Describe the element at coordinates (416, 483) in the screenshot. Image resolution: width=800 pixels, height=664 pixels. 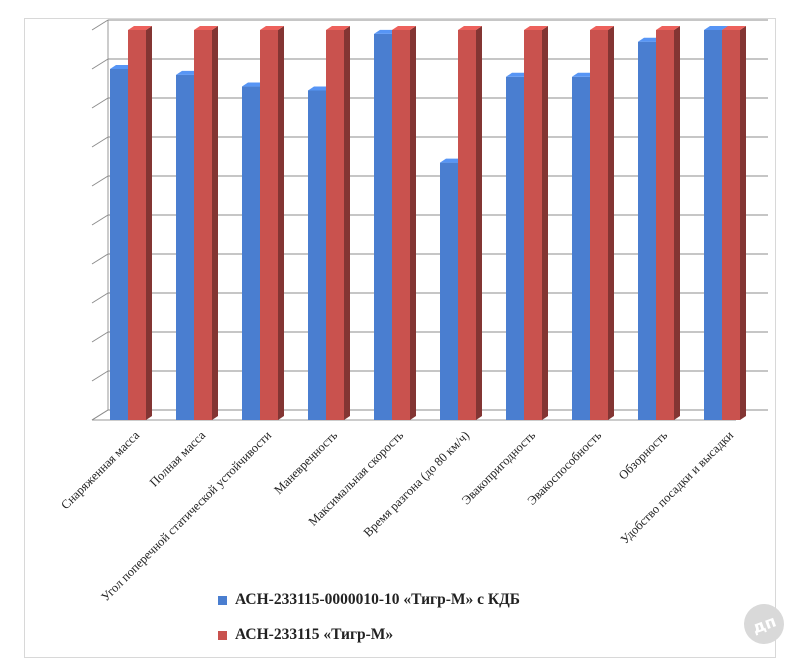
I see `x-tick-label: Время разгона (до 80 км/ч)` at that location.